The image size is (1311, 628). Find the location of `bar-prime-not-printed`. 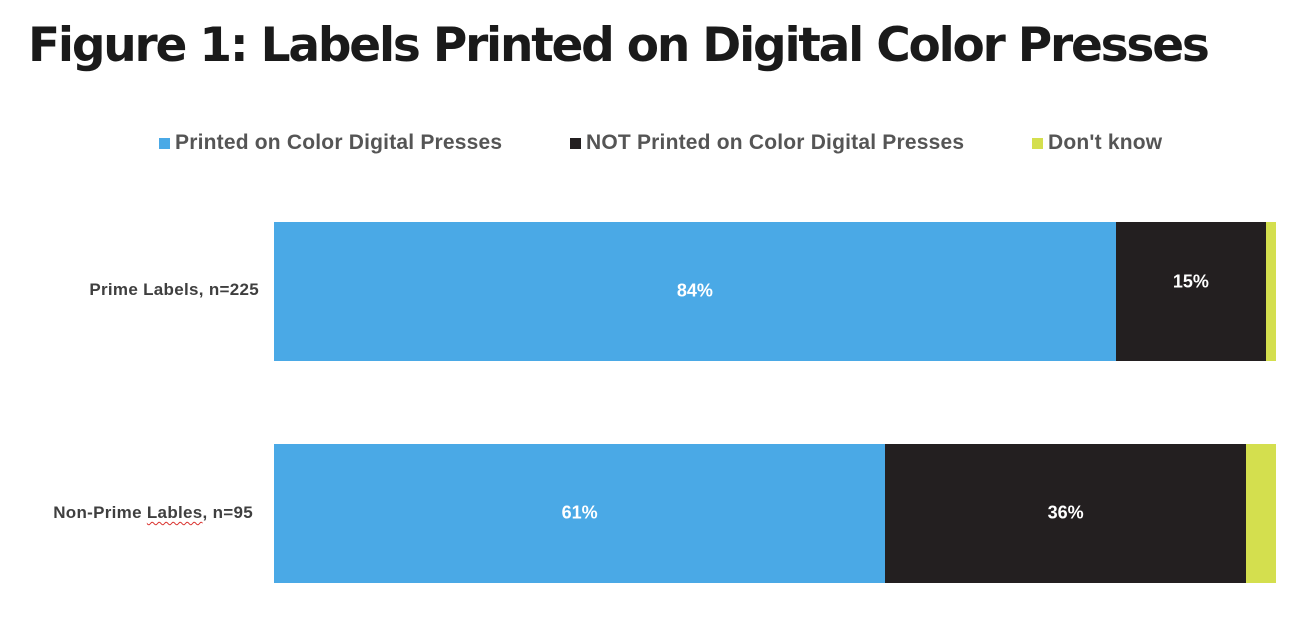

bar-prime-not-printed is located at coordinates (1190, 291).